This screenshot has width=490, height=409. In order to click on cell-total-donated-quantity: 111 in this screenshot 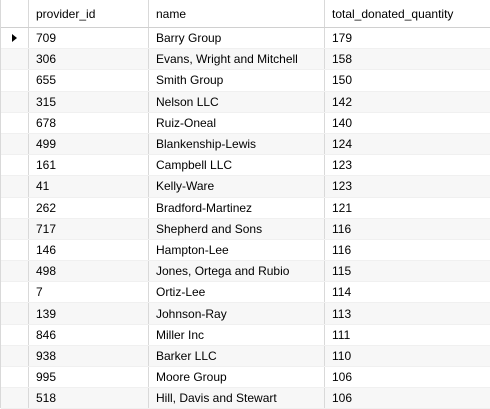, I will do `click(341, 334)`.